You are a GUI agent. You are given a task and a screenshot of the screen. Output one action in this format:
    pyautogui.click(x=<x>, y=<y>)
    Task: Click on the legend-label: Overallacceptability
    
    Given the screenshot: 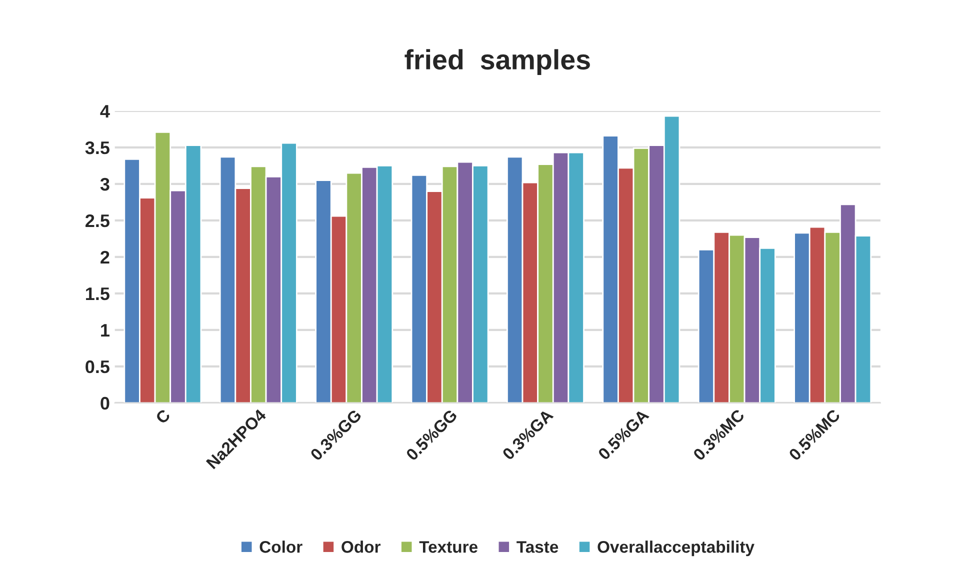 What is the action you would take?
    pyautogui.click(x=676, y=548)
    